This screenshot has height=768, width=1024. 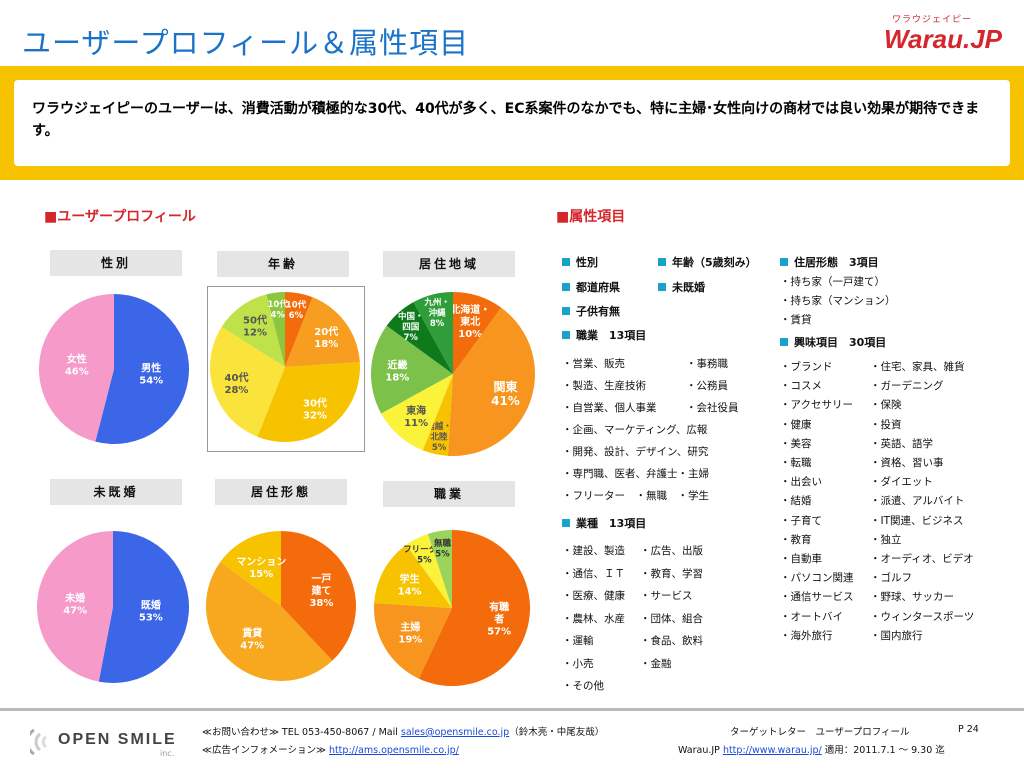 What do you see at coordinates (321, 591) in the screenshot?
I see `pie-label-housing-0: 一戸建て 38%` at bounding box center [321, 591].